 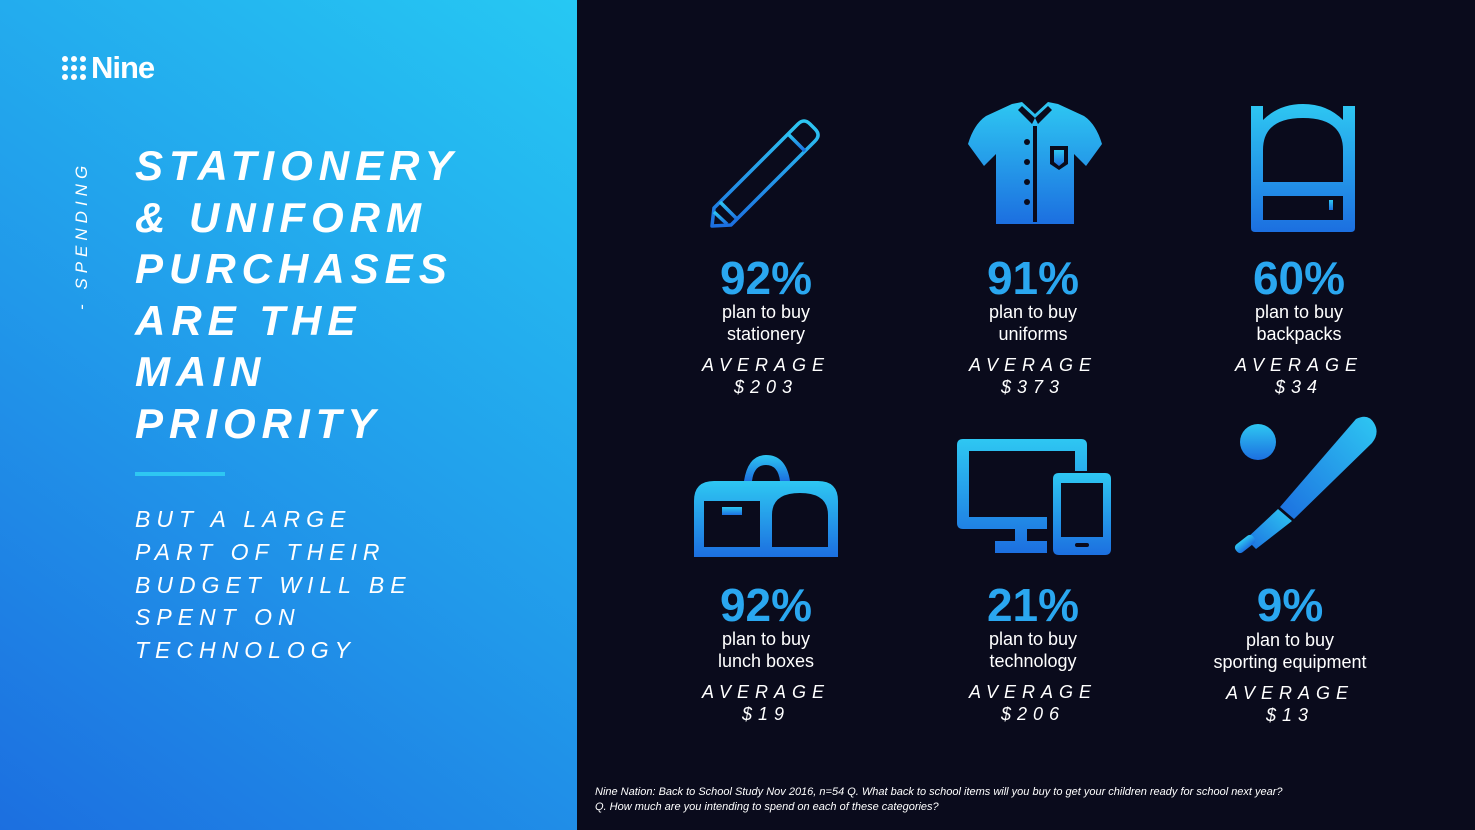 What do you see at coordinates (1290, 605) in the screenshot?
I see `stat-percent: 9%` at bounding box center [1290, 605].